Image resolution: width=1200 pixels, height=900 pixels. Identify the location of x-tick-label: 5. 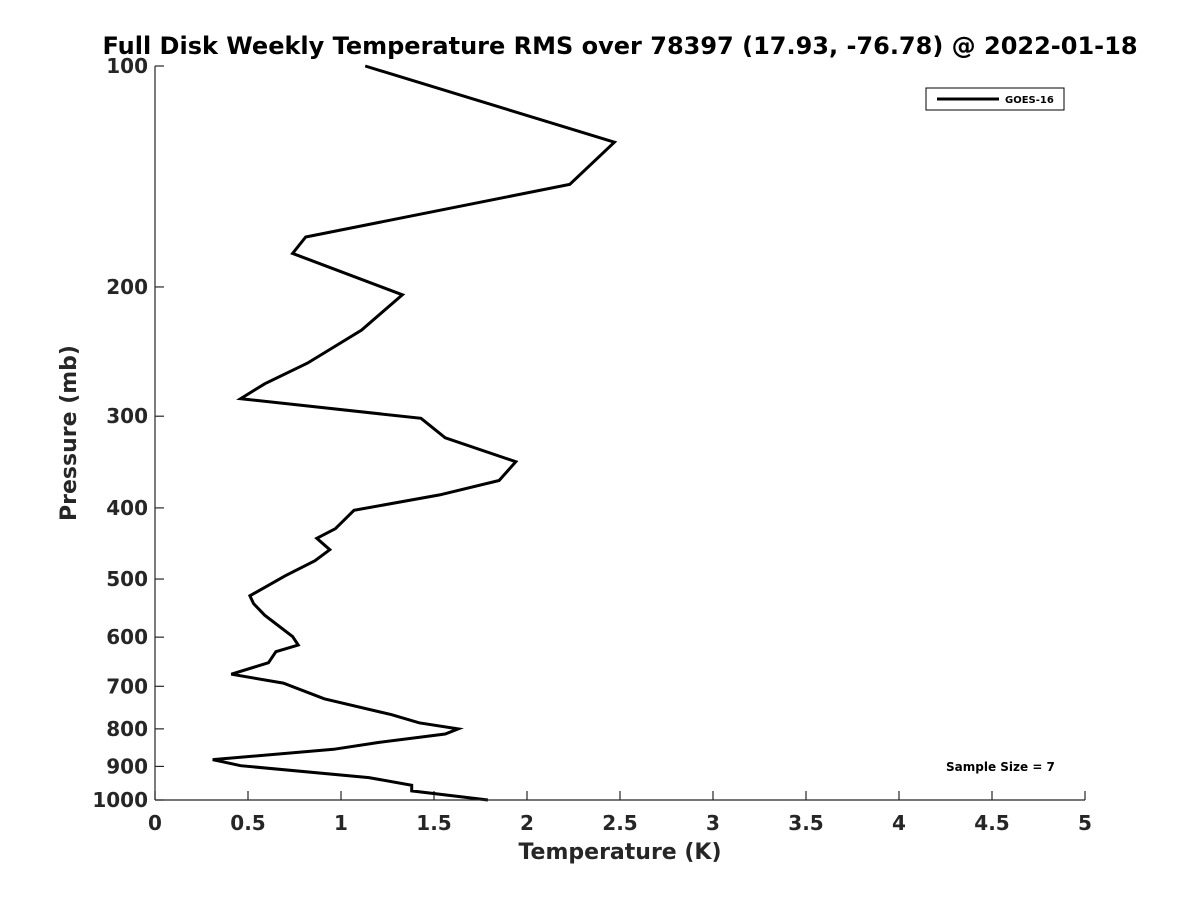
(1085, 823).